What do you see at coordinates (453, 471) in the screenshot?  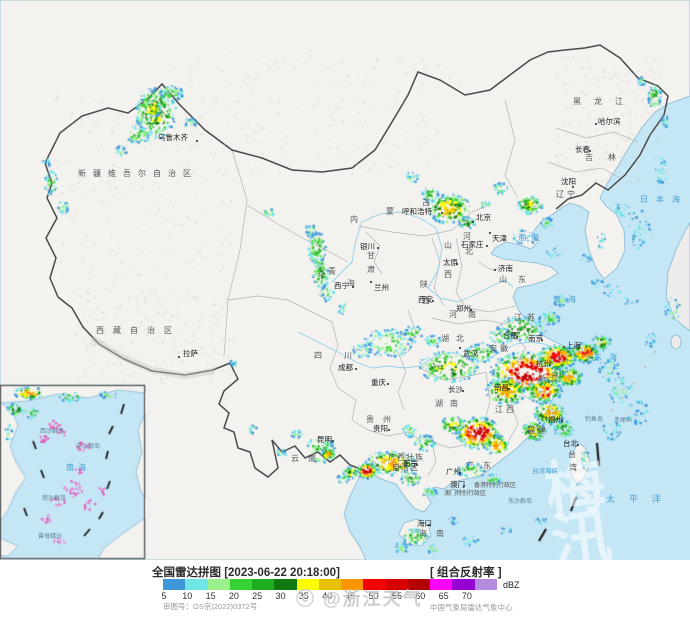 I see `city-label: 广州` at bounding box center [453, 471].